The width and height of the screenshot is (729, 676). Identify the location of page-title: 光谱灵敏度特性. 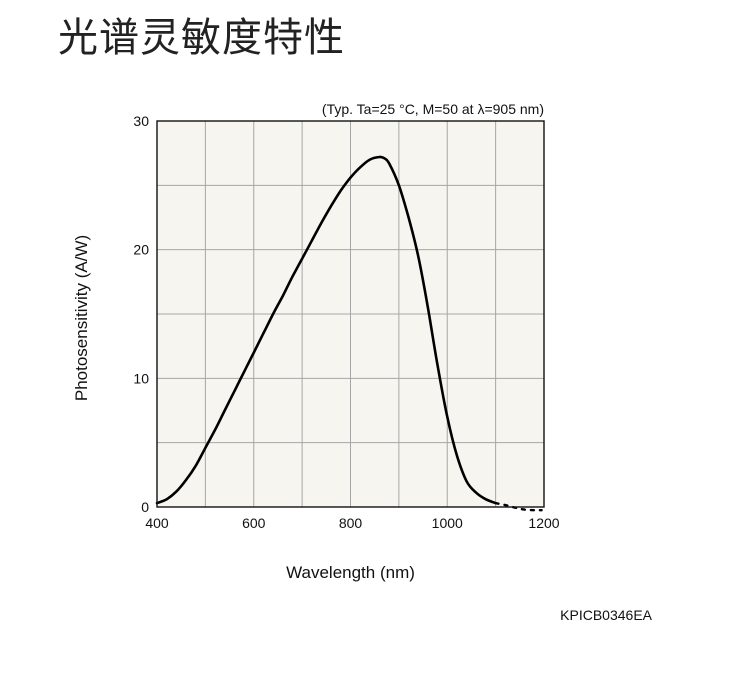
(201, 38).